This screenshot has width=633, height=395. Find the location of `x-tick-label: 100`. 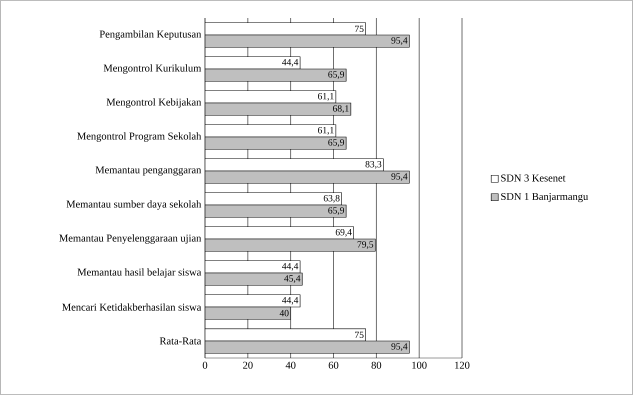

x-tick-label: 100 is located at coordinates (419, 365).